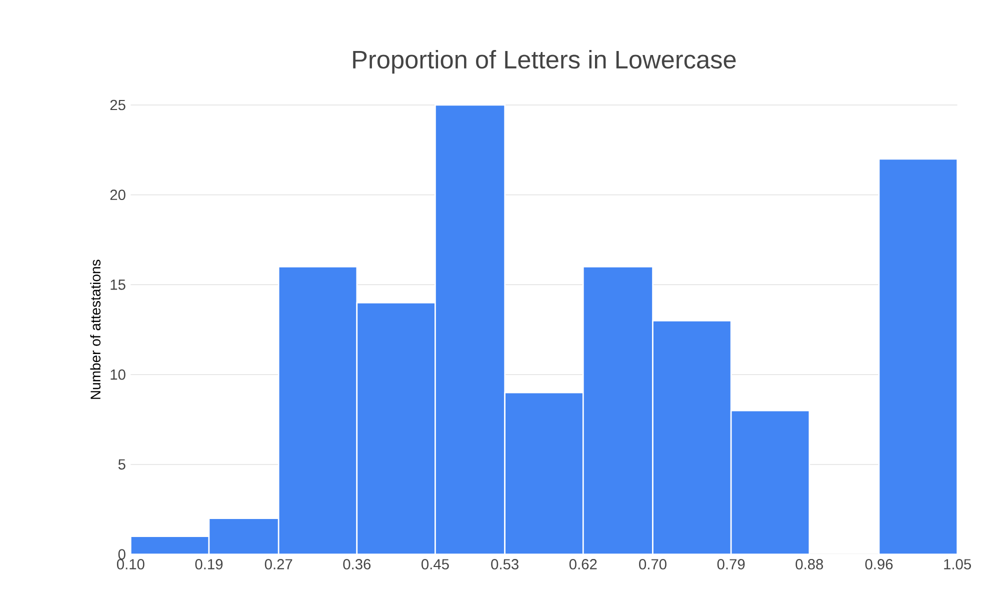 The image size is (982, 613). Describe the element at coordinates (118, 285) in the screenshot. I see `y-tick-label: 15` at that location.